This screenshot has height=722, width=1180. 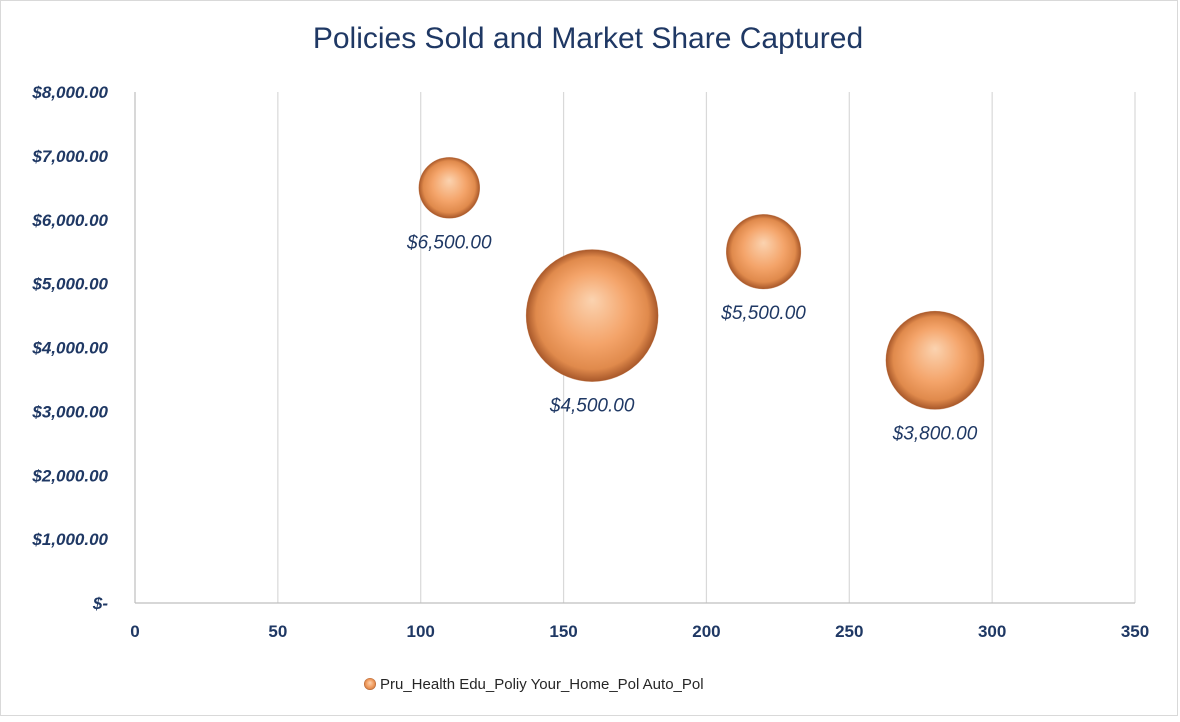 What do you see at coordinates (421, 631) in the screenshot?
I see `x-tick-label: 100` at bounding box center [421, 631].